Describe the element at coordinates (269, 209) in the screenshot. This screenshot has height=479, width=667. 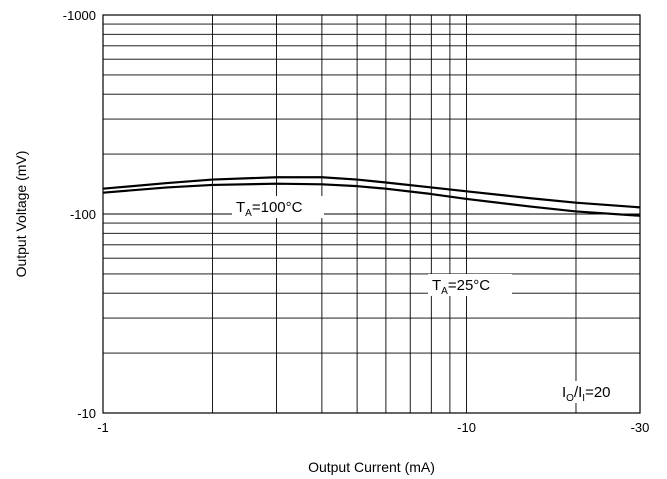
I see `label-ta-100c-text: TA=100°C` at that location.